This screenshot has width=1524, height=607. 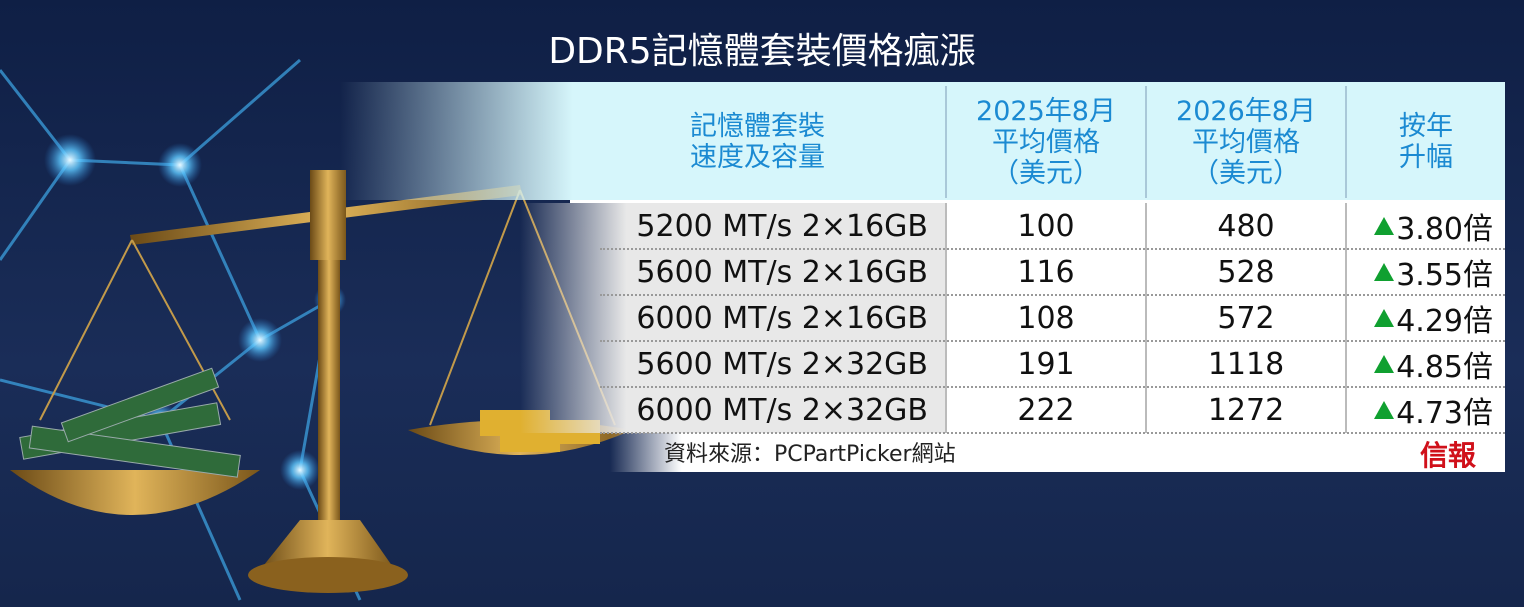 I want to click on header-cell: 2025年8月 平均價格 （美元）, so click(x=1045, y=142).